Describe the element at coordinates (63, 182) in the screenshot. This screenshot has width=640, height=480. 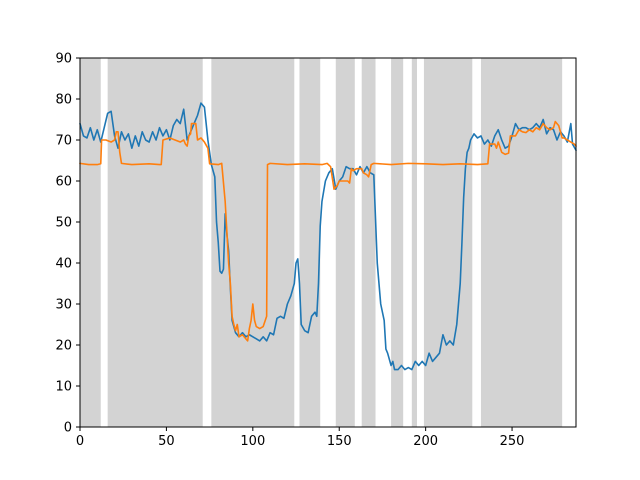
I see `y-tick-label: 60` at that location.